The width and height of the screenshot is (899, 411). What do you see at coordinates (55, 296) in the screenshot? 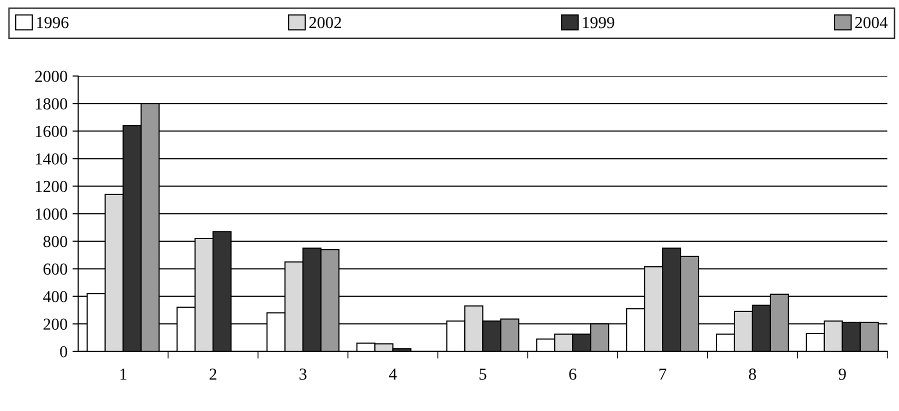
I see `y-tick-label: 400` at bounding box center [55, 296].